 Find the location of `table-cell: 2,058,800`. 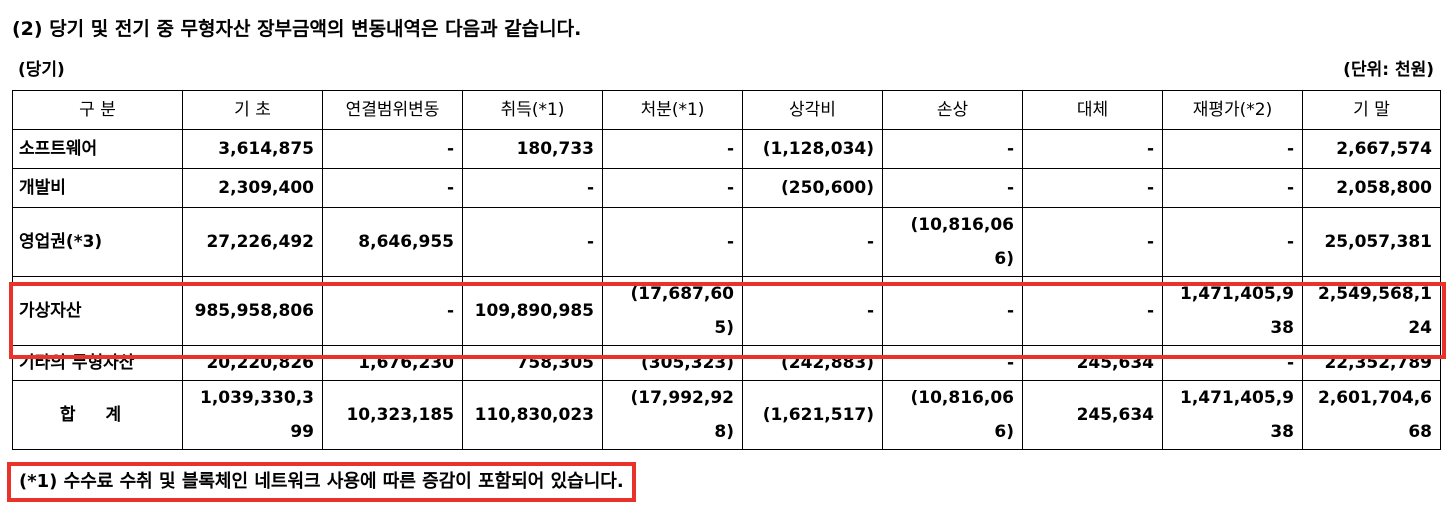

table-cell: 2,058,800 is located at coordinates (1371, 188).